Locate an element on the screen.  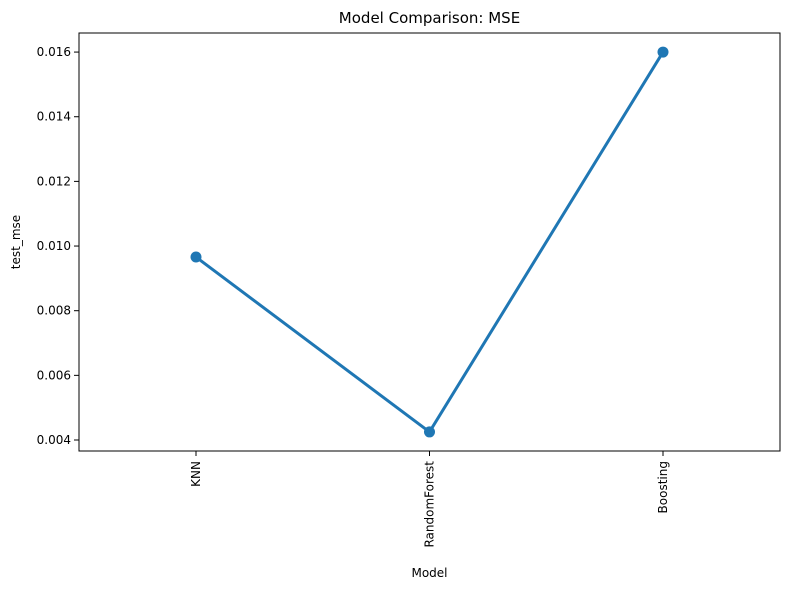
x-tick-label-1: RandomForest is located at coordinates (430, 504).